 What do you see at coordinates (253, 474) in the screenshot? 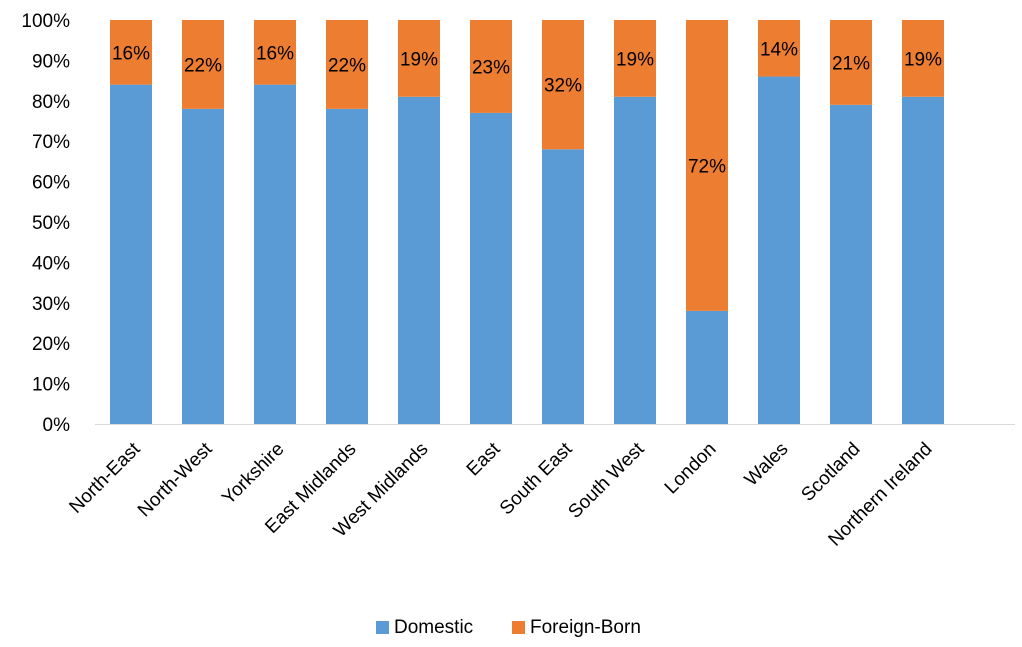
I see `x-category-label: Yorkshire` at bounding box center [253, 474].